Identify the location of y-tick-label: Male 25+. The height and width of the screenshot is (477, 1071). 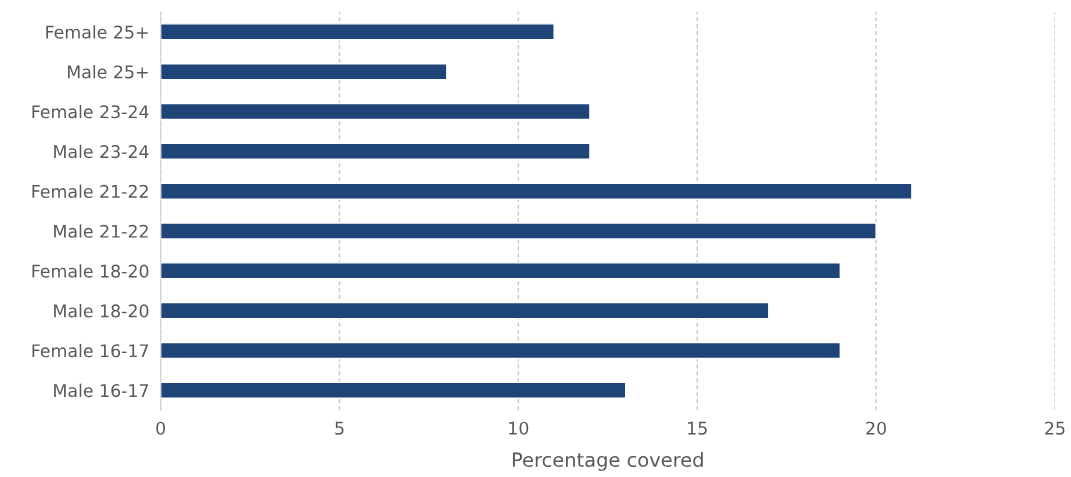
(107, 72).